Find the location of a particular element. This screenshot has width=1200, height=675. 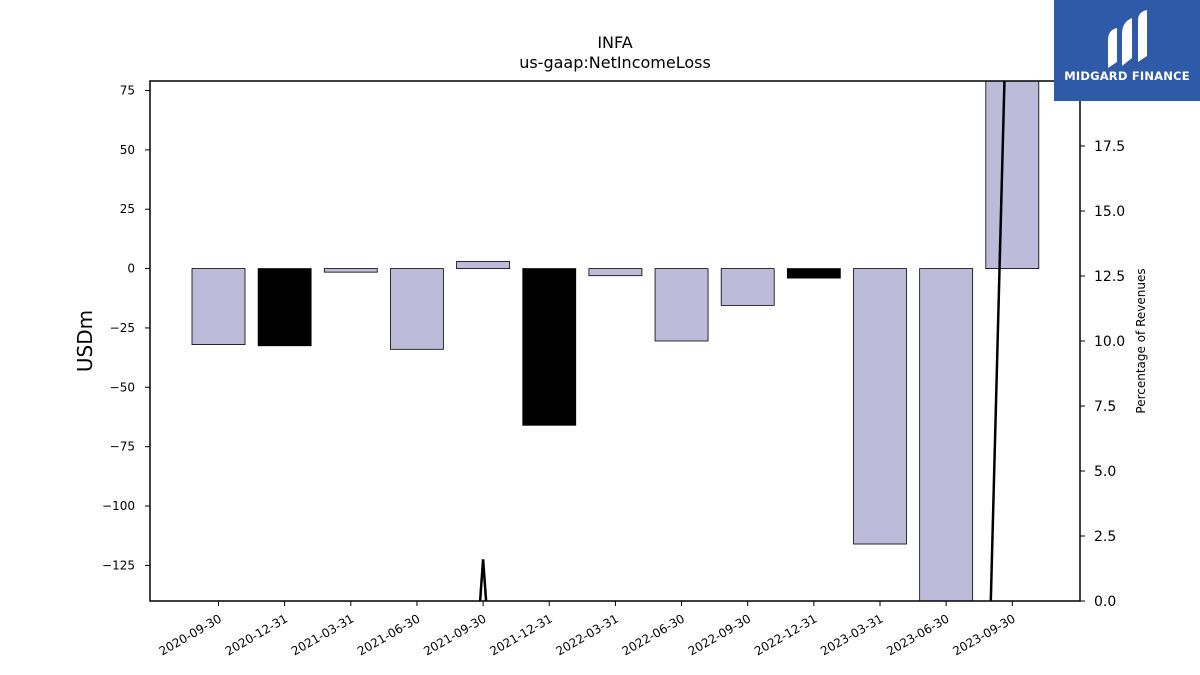

y2-tick-label: 0.0 is located at coordinates (1105, 602).